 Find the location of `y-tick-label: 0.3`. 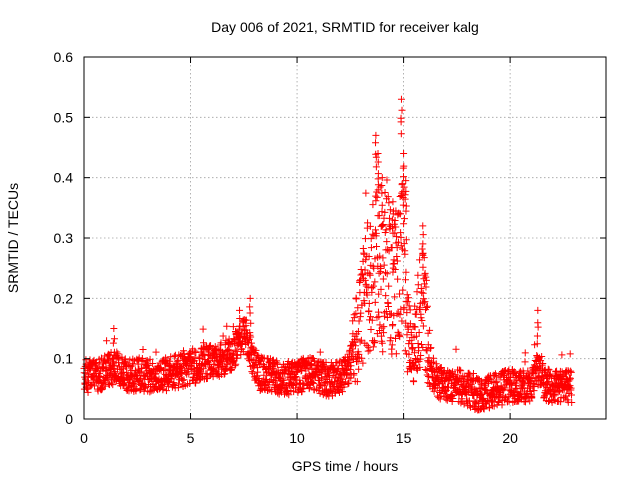

y-tick-label: 0.3 is located at coordinates (64, 238).